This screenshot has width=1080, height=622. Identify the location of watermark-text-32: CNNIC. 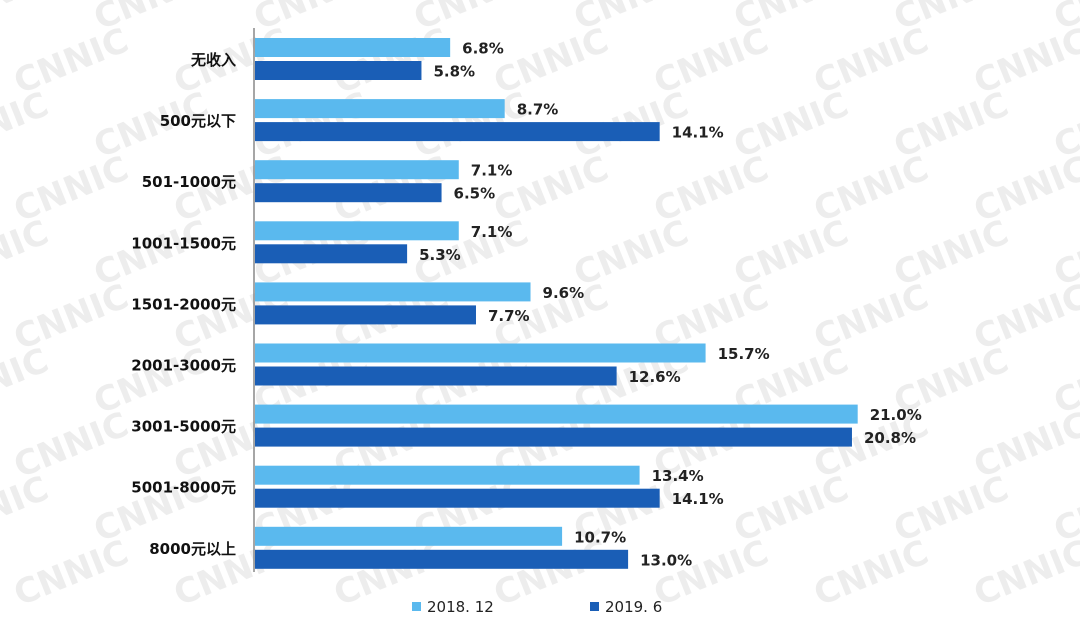
(27, 254).